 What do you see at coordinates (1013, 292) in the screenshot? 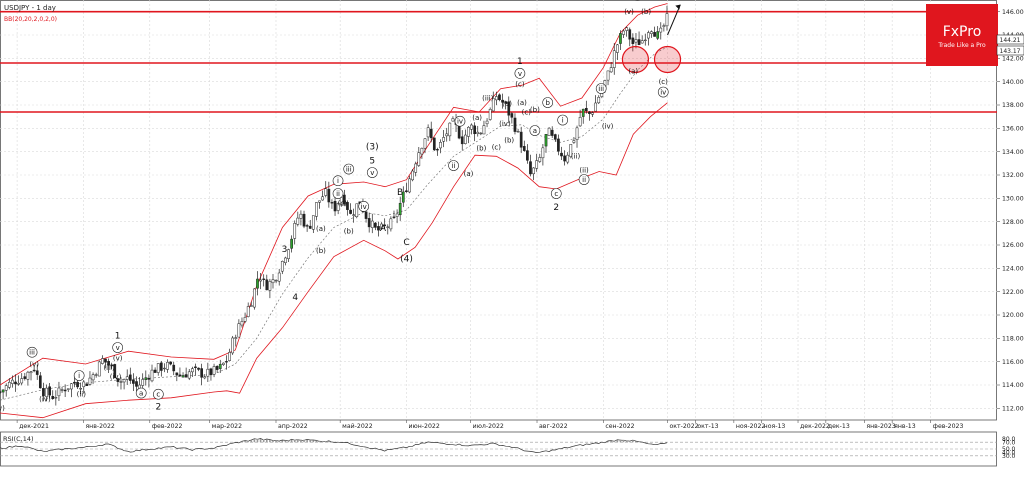
I see `price-tick-label: 122.00` at bounding box center [1013, 292].